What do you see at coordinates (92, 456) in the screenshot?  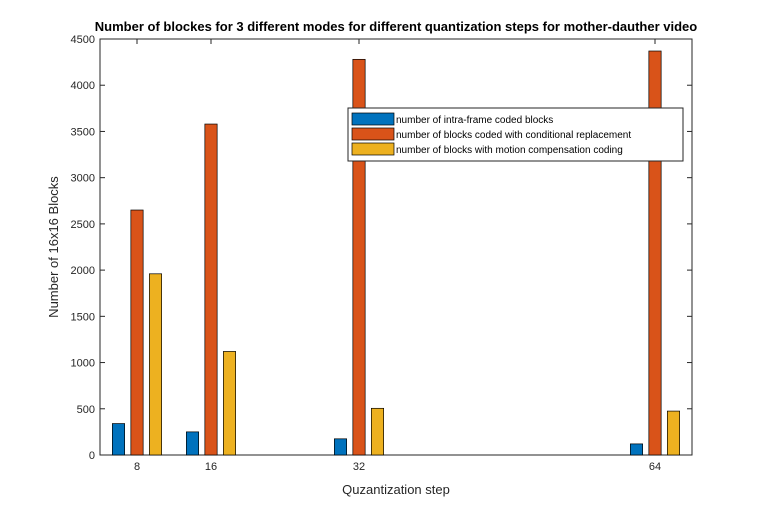 I see `y-tick-label: 0` at bounding box center [92, 456].